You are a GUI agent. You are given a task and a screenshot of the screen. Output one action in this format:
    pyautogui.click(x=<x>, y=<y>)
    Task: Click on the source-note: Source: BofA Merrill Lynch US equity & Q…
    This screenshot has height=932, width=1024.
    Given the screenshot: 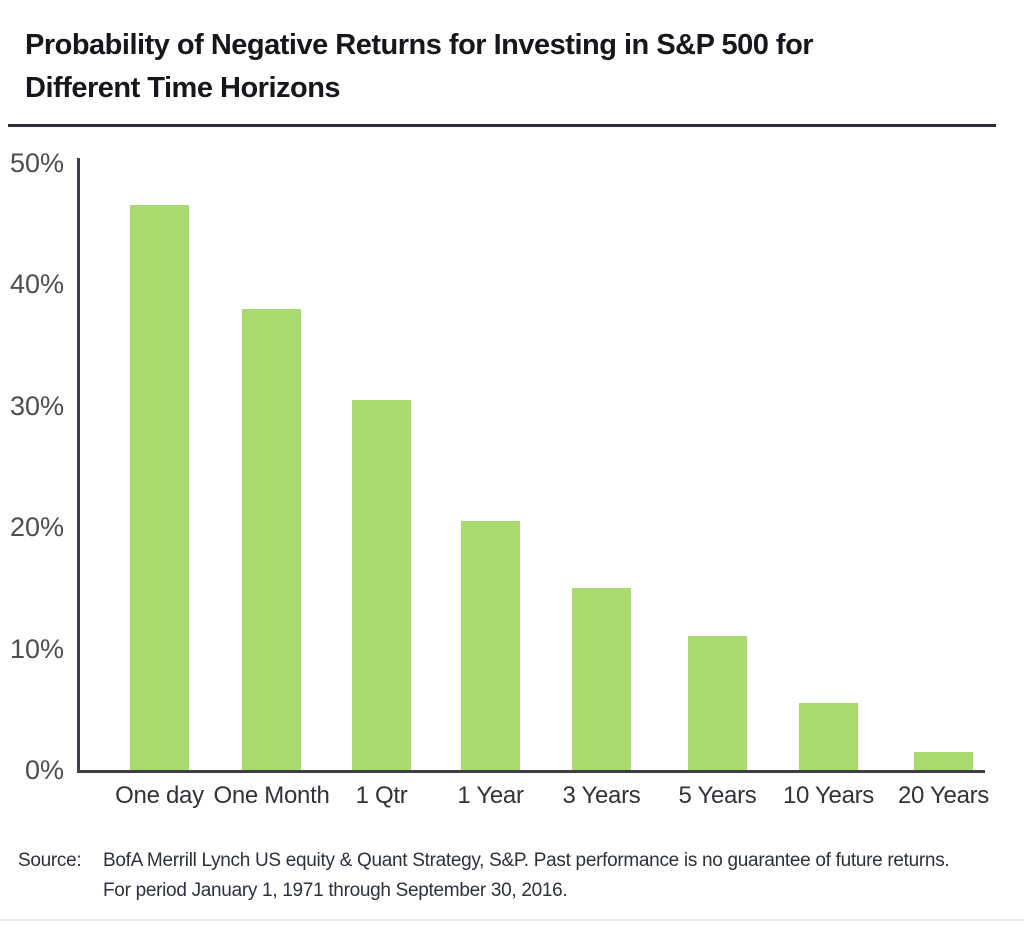 What is the action you would take?
    pyautogui.click(x=518, y=876)
    